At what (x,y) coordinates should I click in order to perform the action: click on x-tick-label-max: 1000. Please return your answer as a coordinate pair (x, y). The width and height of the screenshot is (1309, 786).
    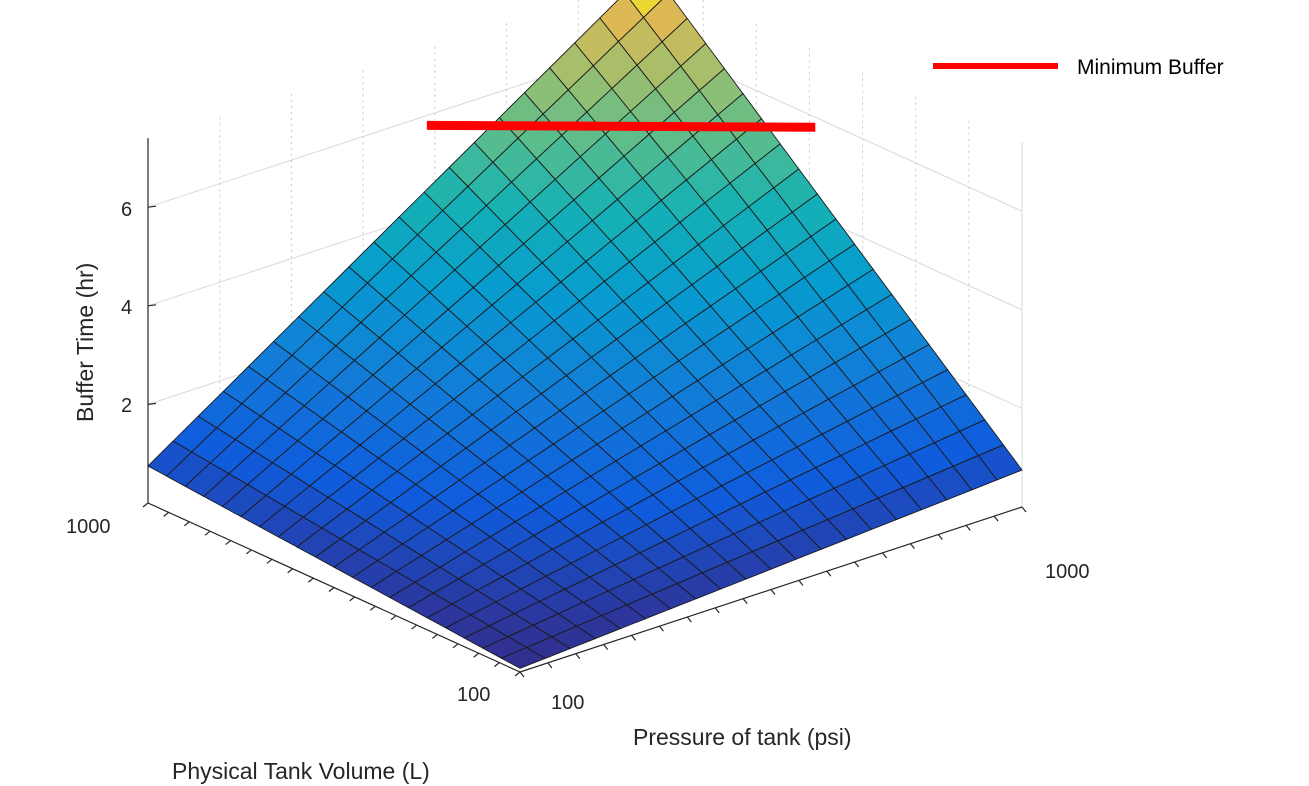
    Looking at the image, I should click on (1067, 572).